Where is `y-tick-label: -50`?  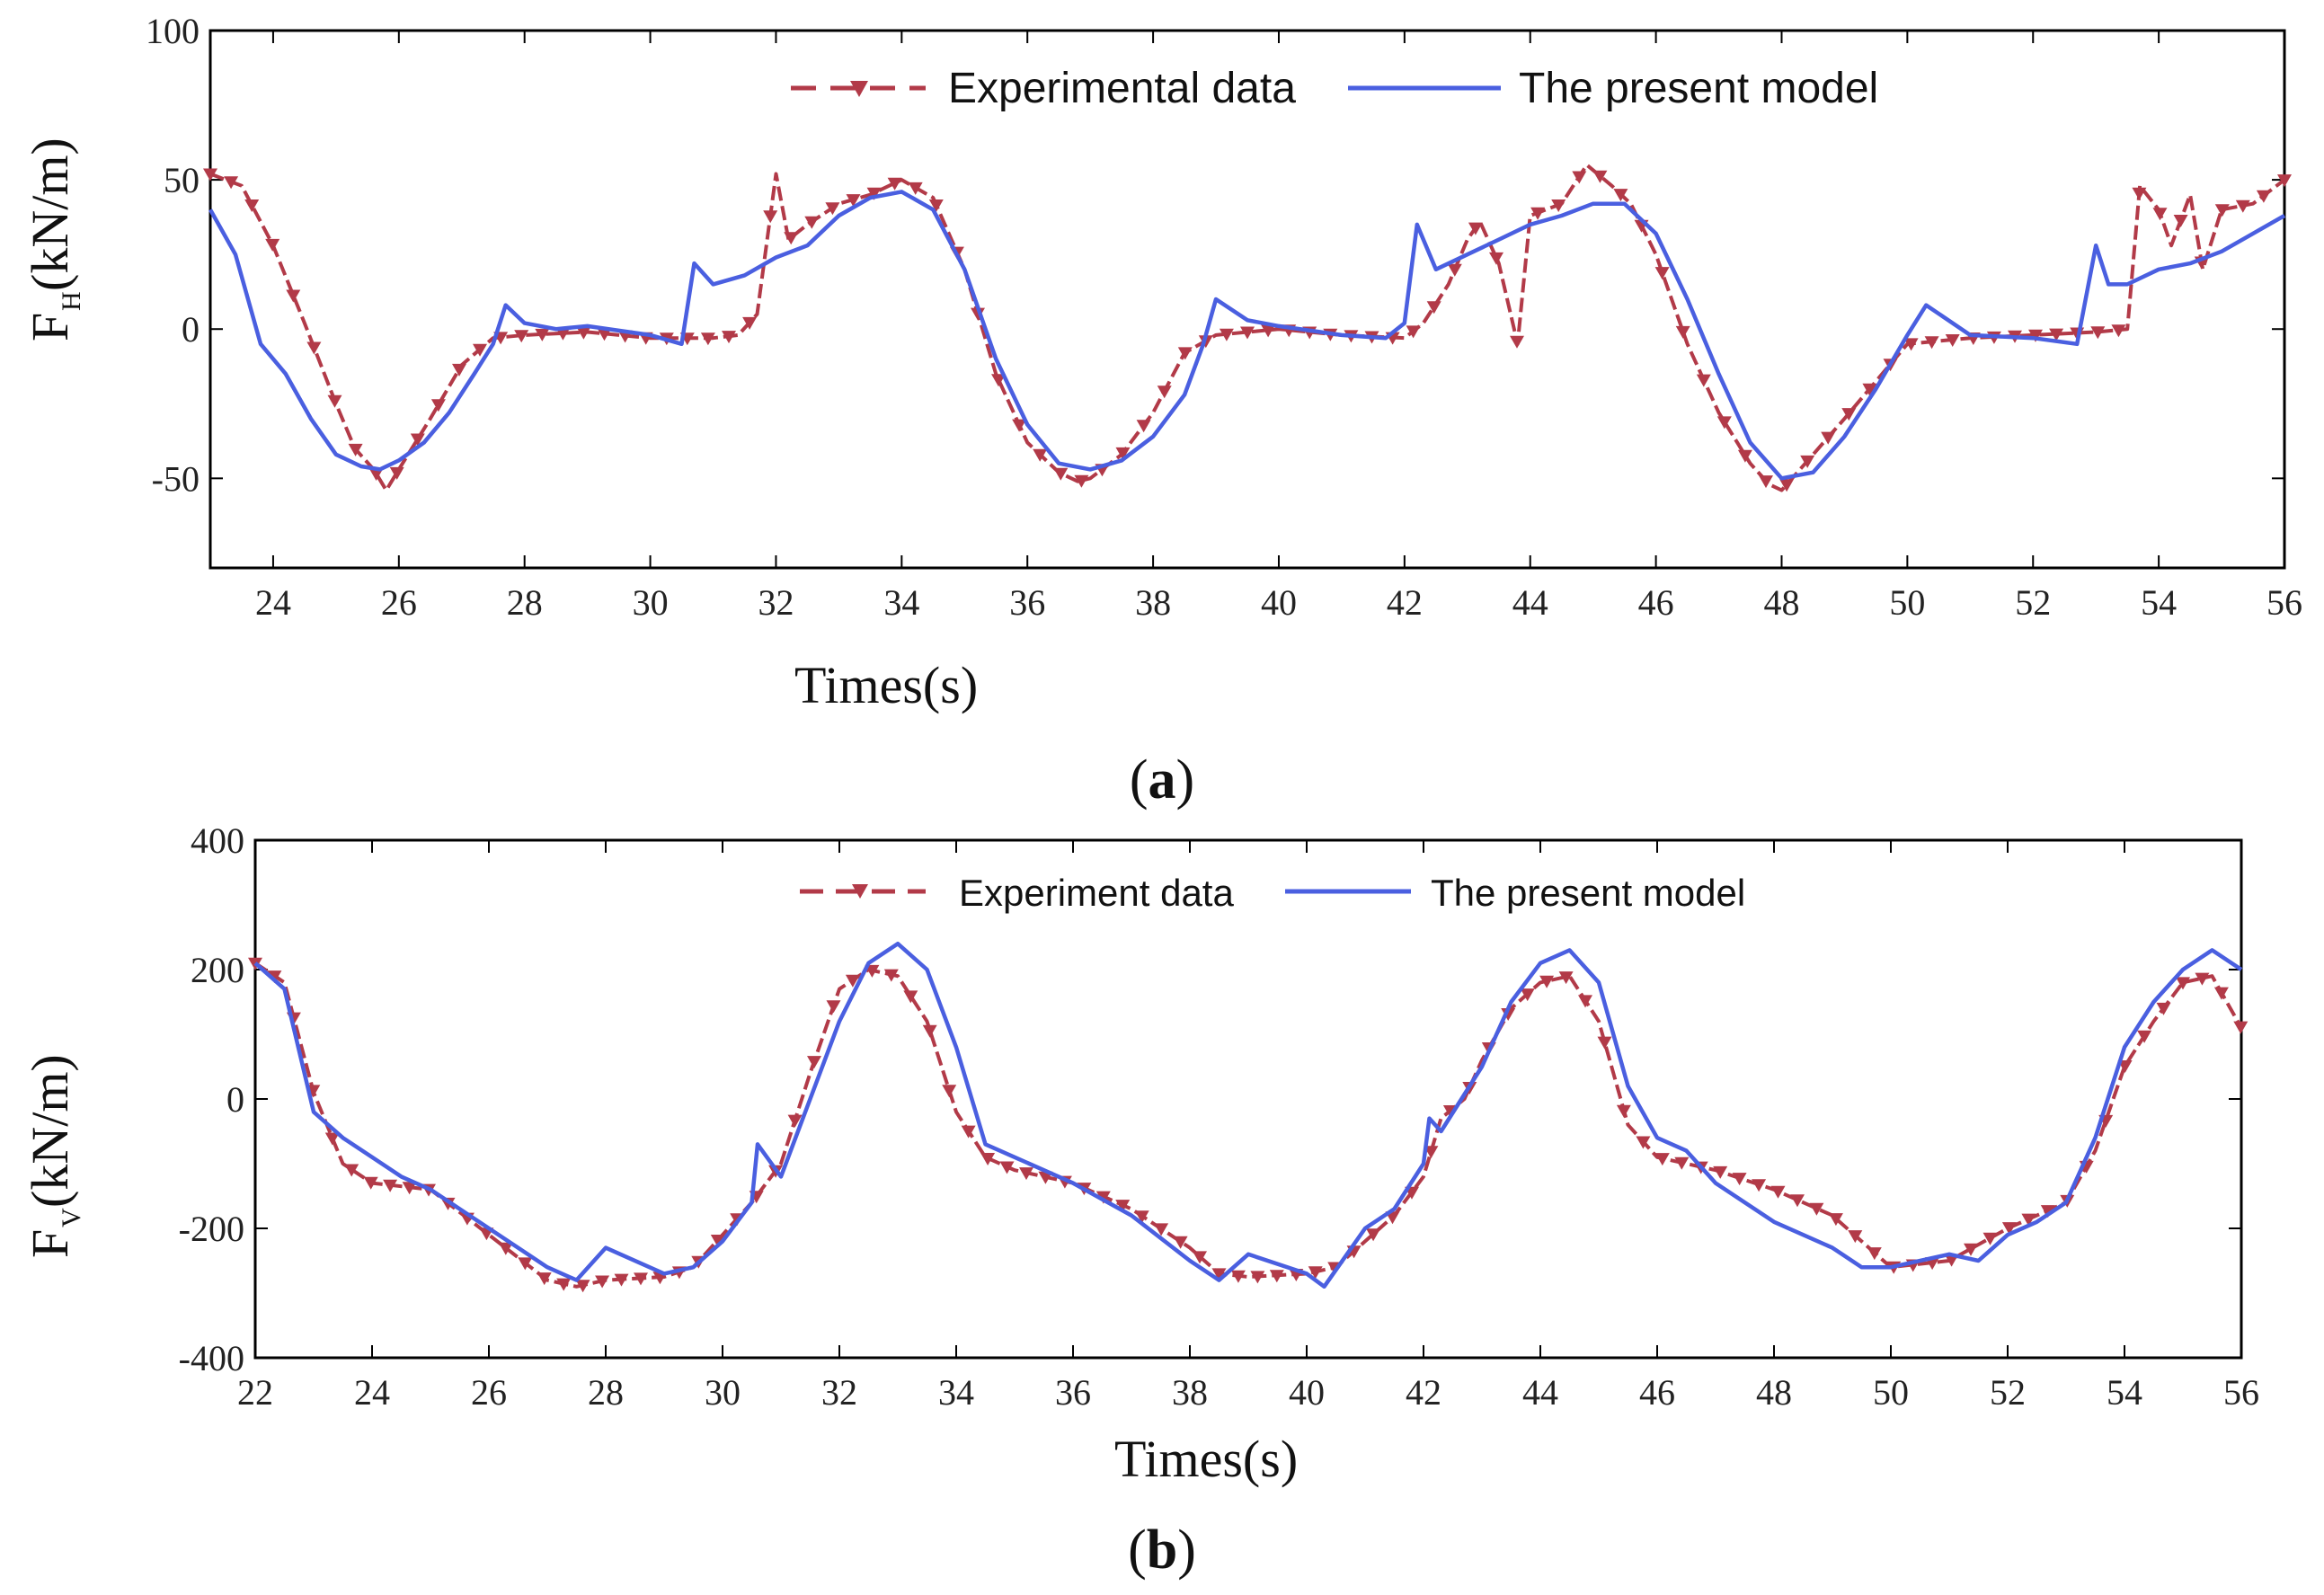
y-tick-label: -50 is located at coordinates (176, 478).